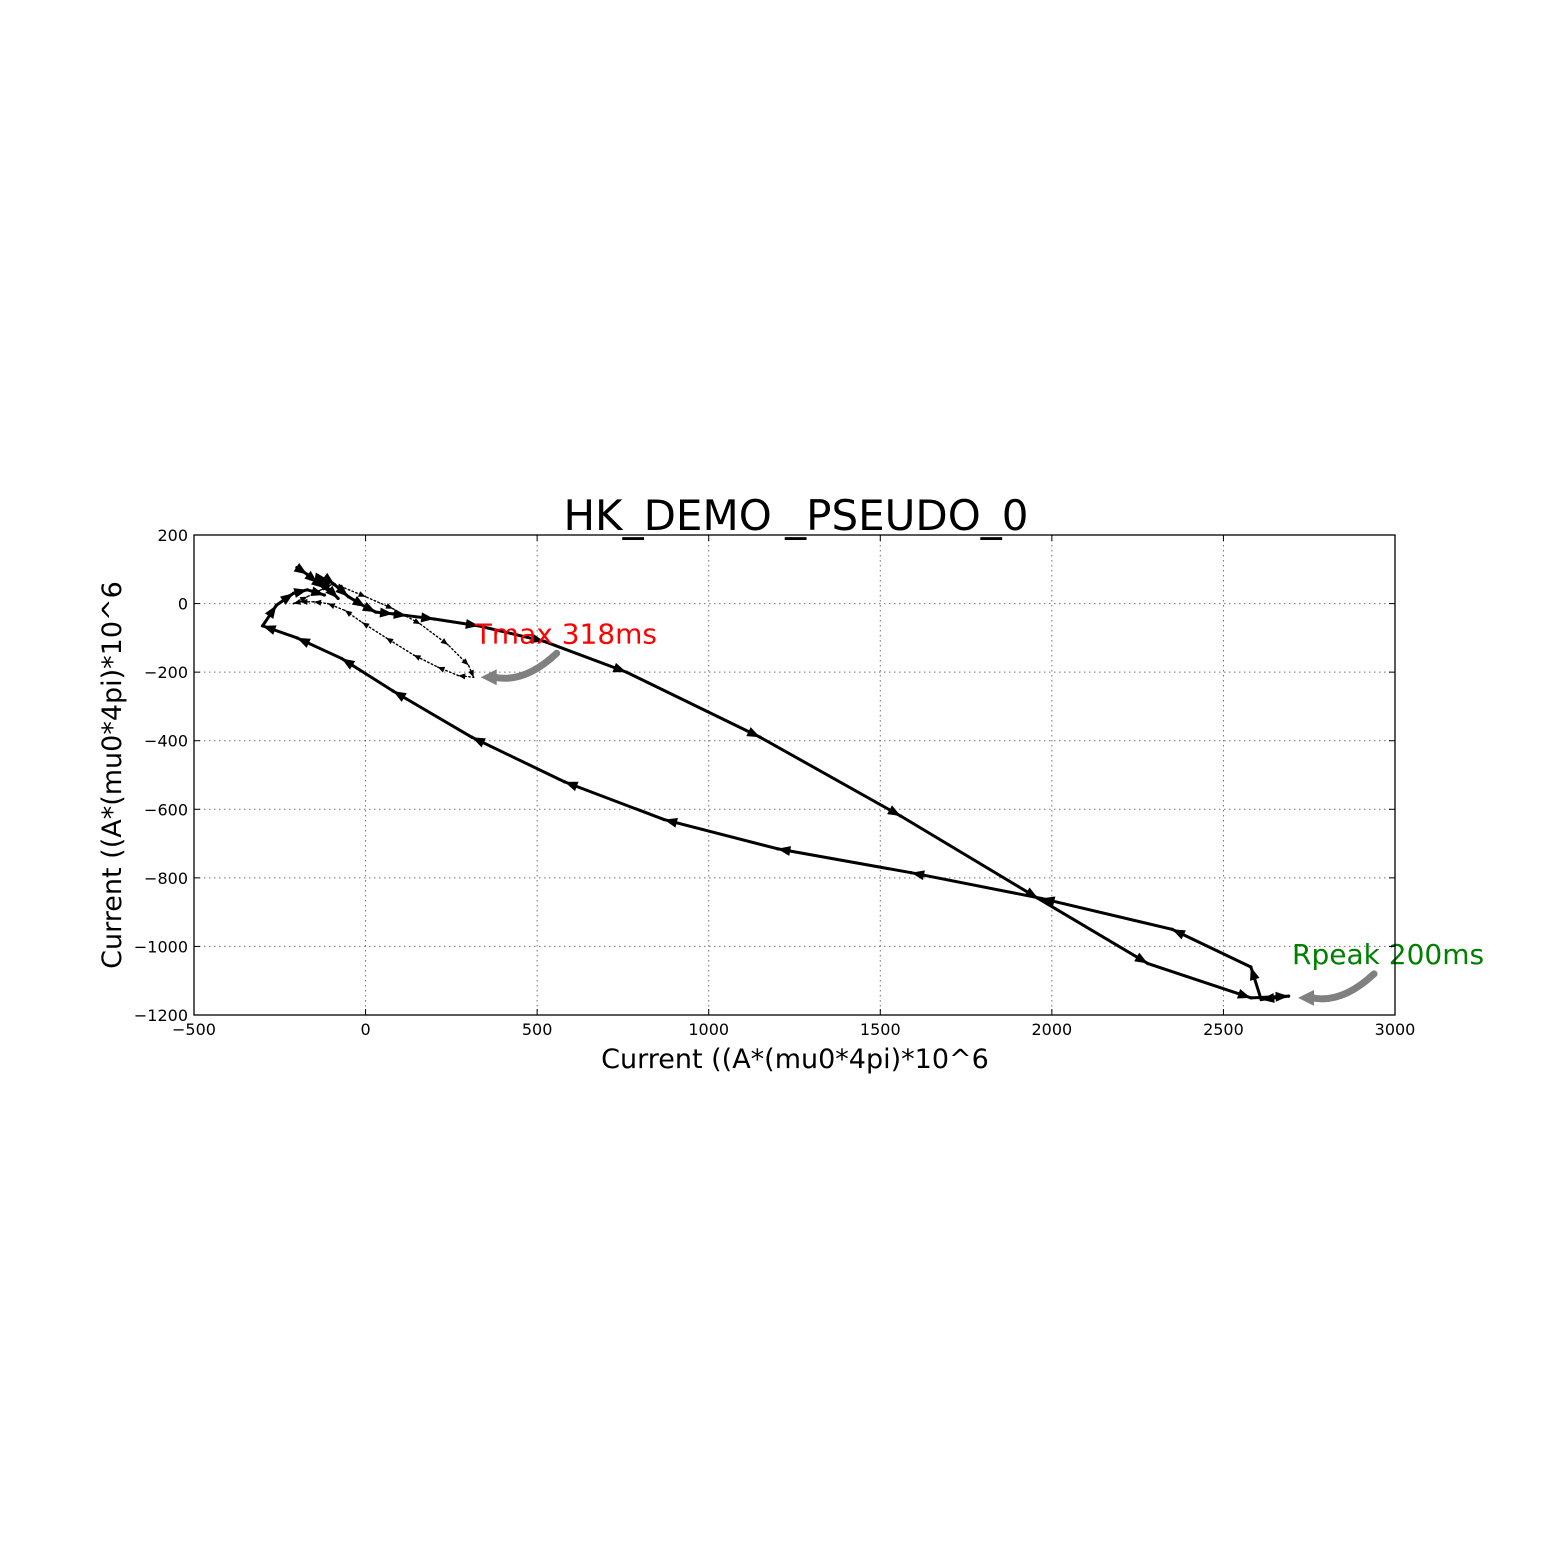 The width and height of the screenshot is (1550, 1550). Describe the element at coordinates (166, 672) in the screenshot. I see `y-tick-label: −200` at that location.